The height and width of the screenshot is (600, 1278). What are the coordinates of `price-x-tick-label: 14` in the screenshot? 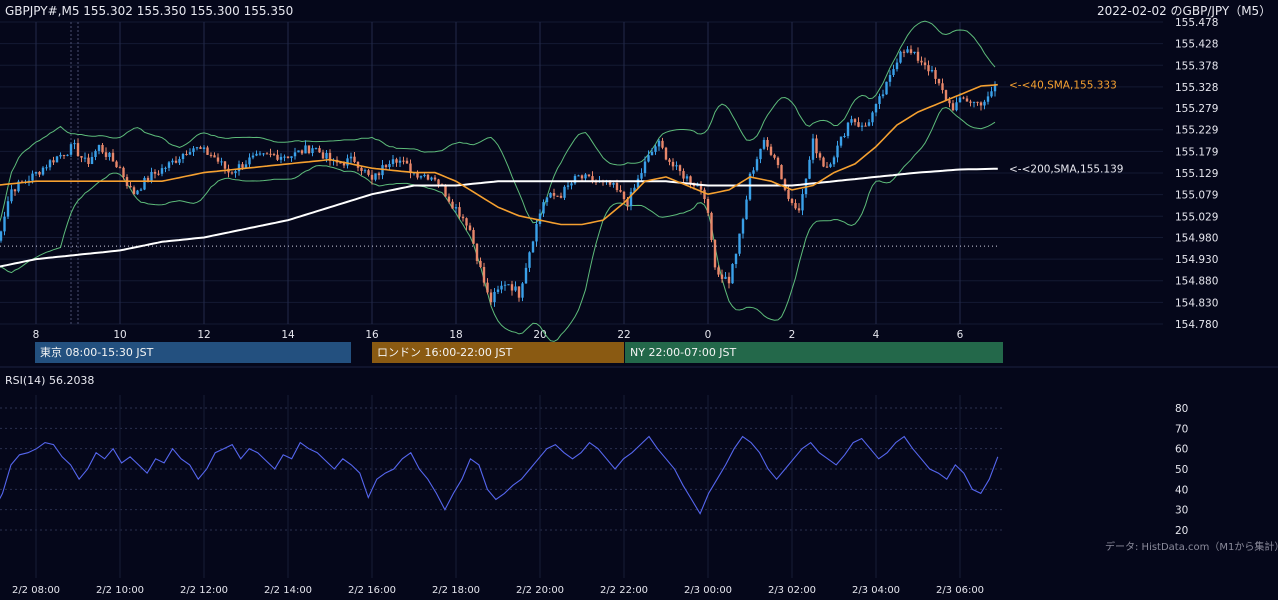 It's located at (288, 335).